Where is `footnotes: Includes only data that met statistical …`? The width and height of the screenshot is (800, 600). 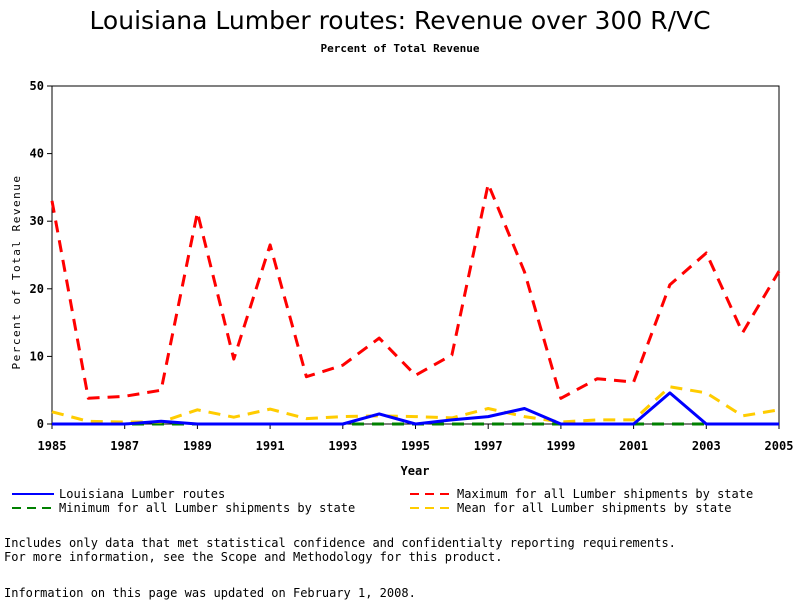
footnotes: Includes only data that met statistical … is located at coordinates (340, 550).